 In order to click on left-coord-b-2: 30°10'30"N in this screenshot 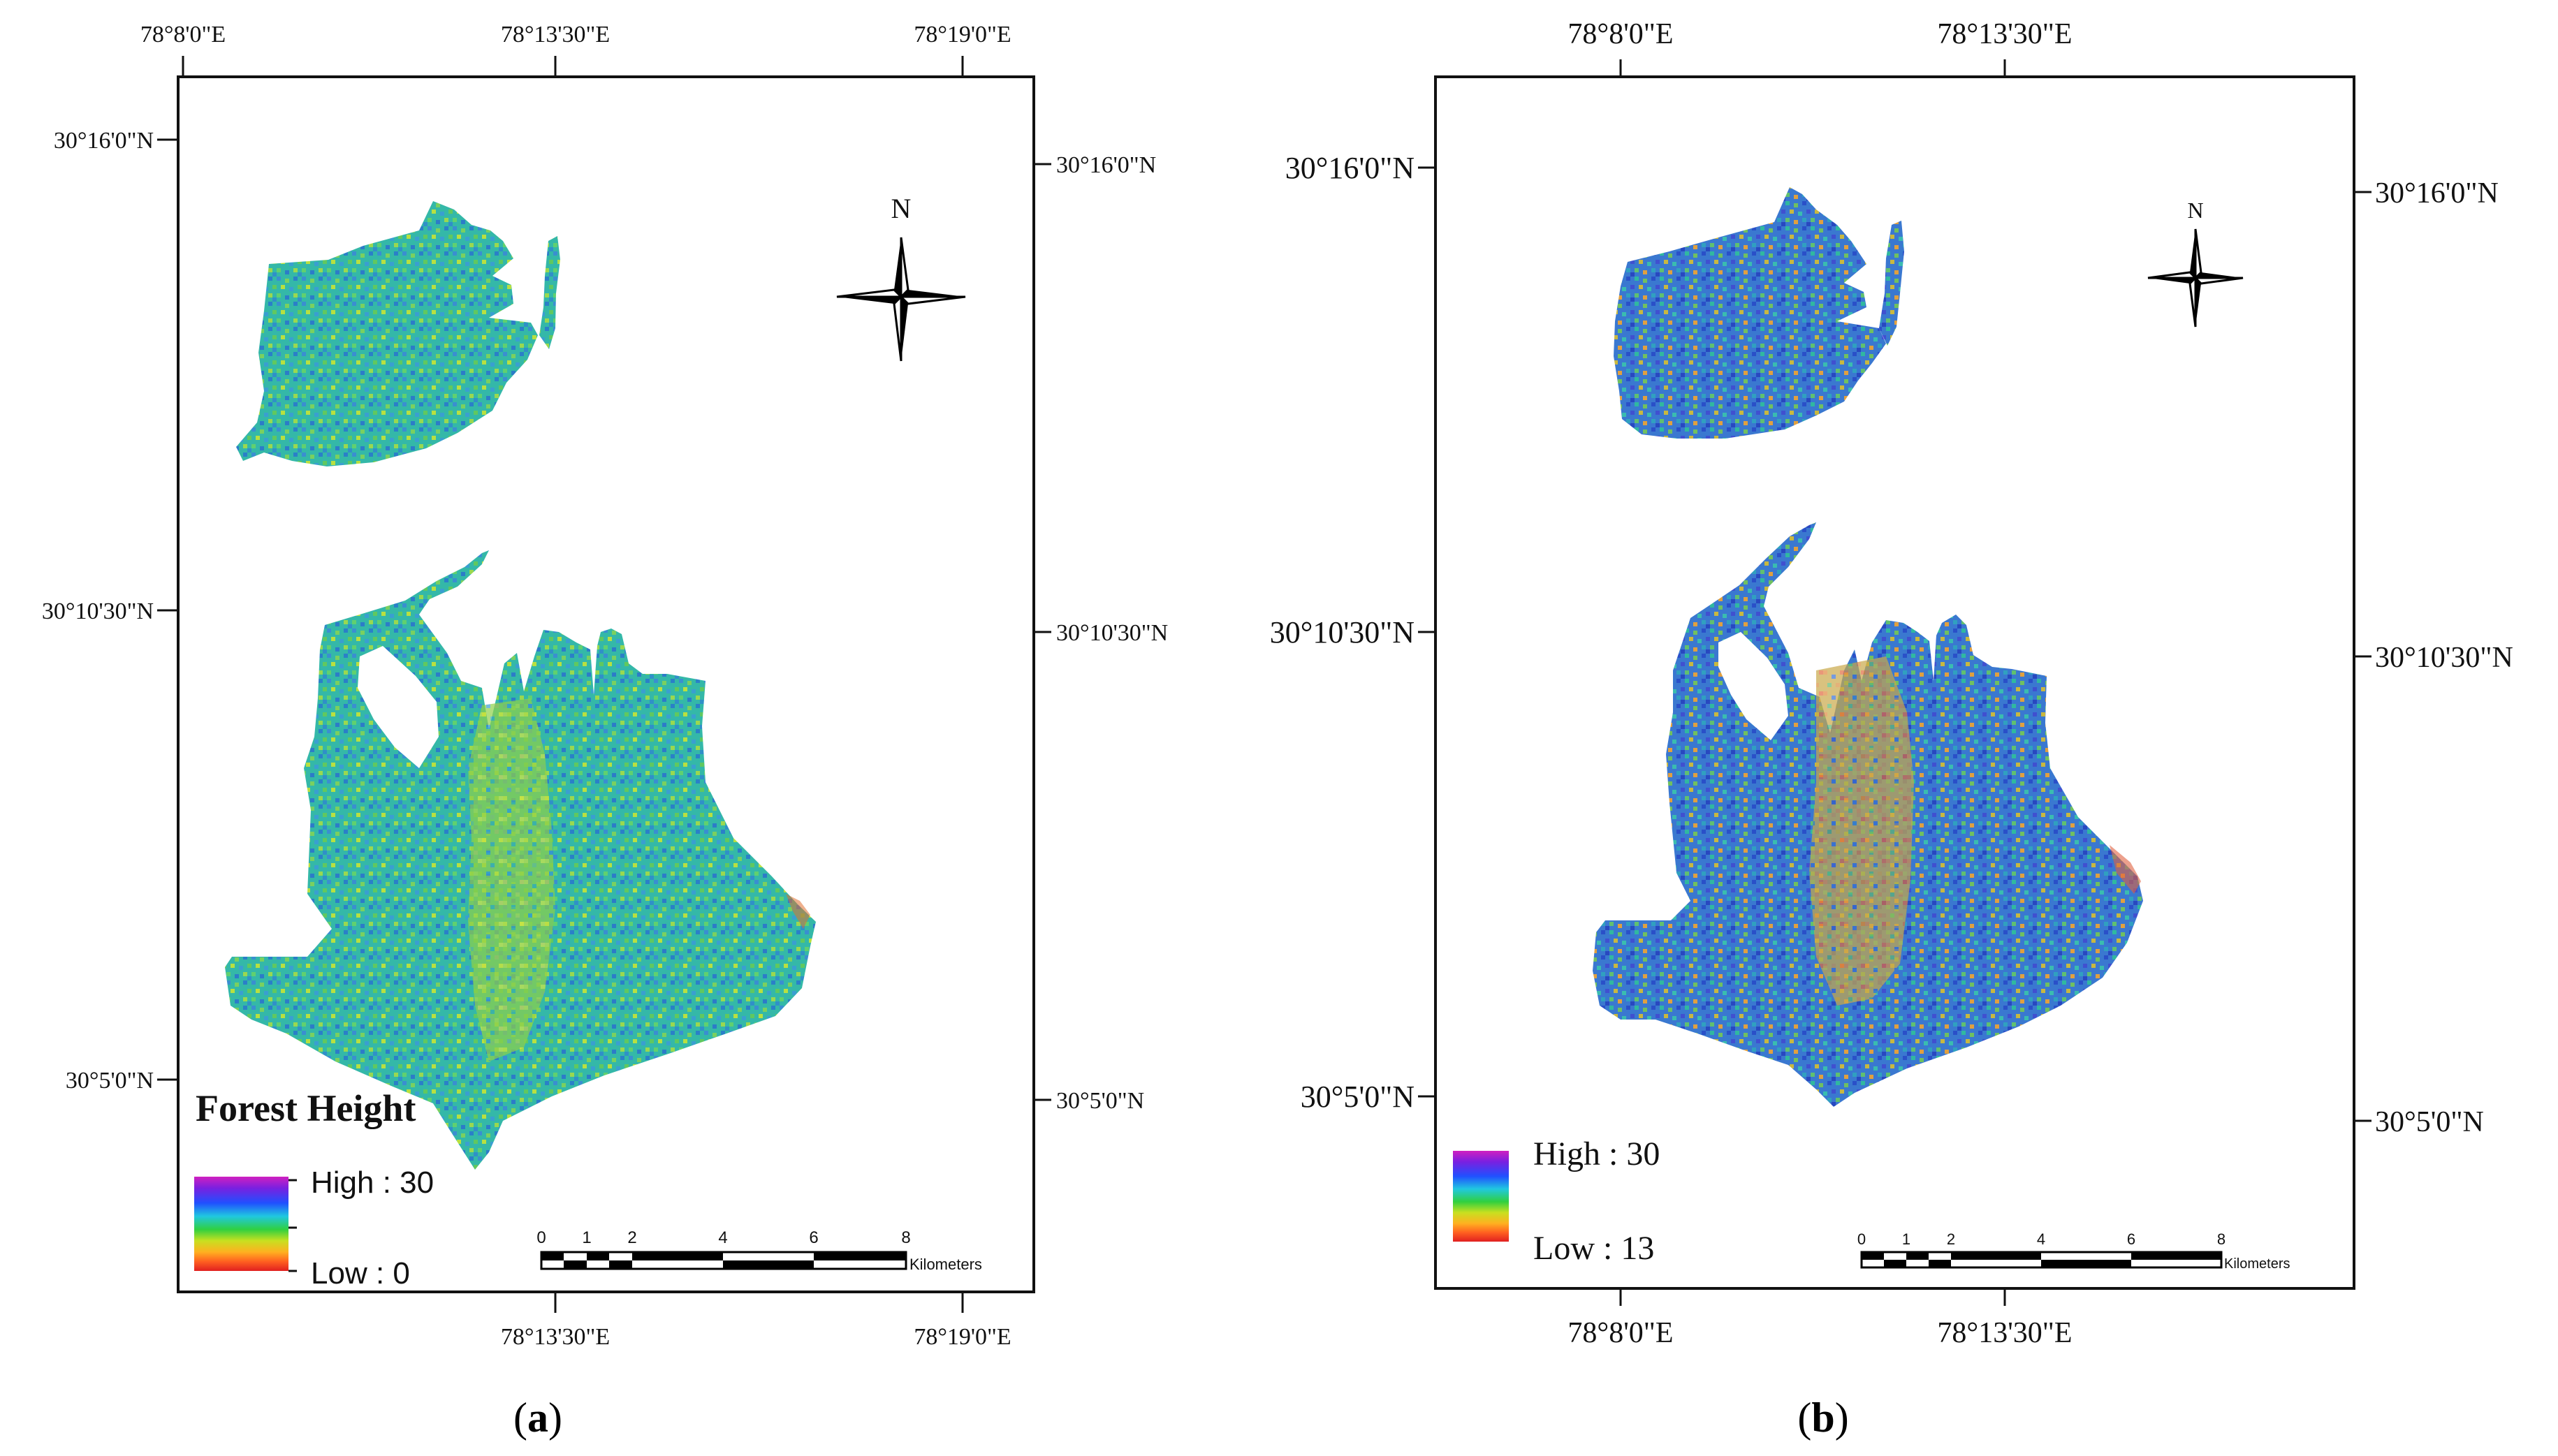, I will do `click(1342, 632)`.